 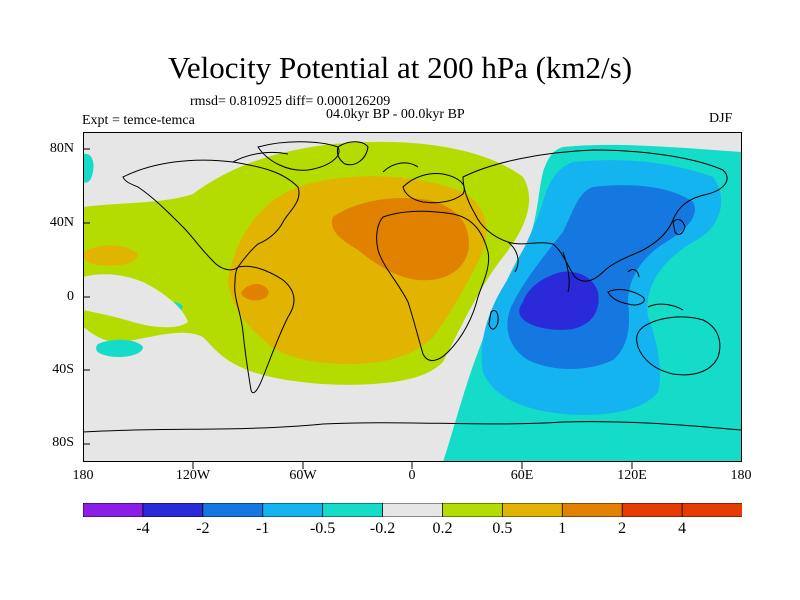 I want to click on colorbar-label: -1, so click(x=263, y=528).